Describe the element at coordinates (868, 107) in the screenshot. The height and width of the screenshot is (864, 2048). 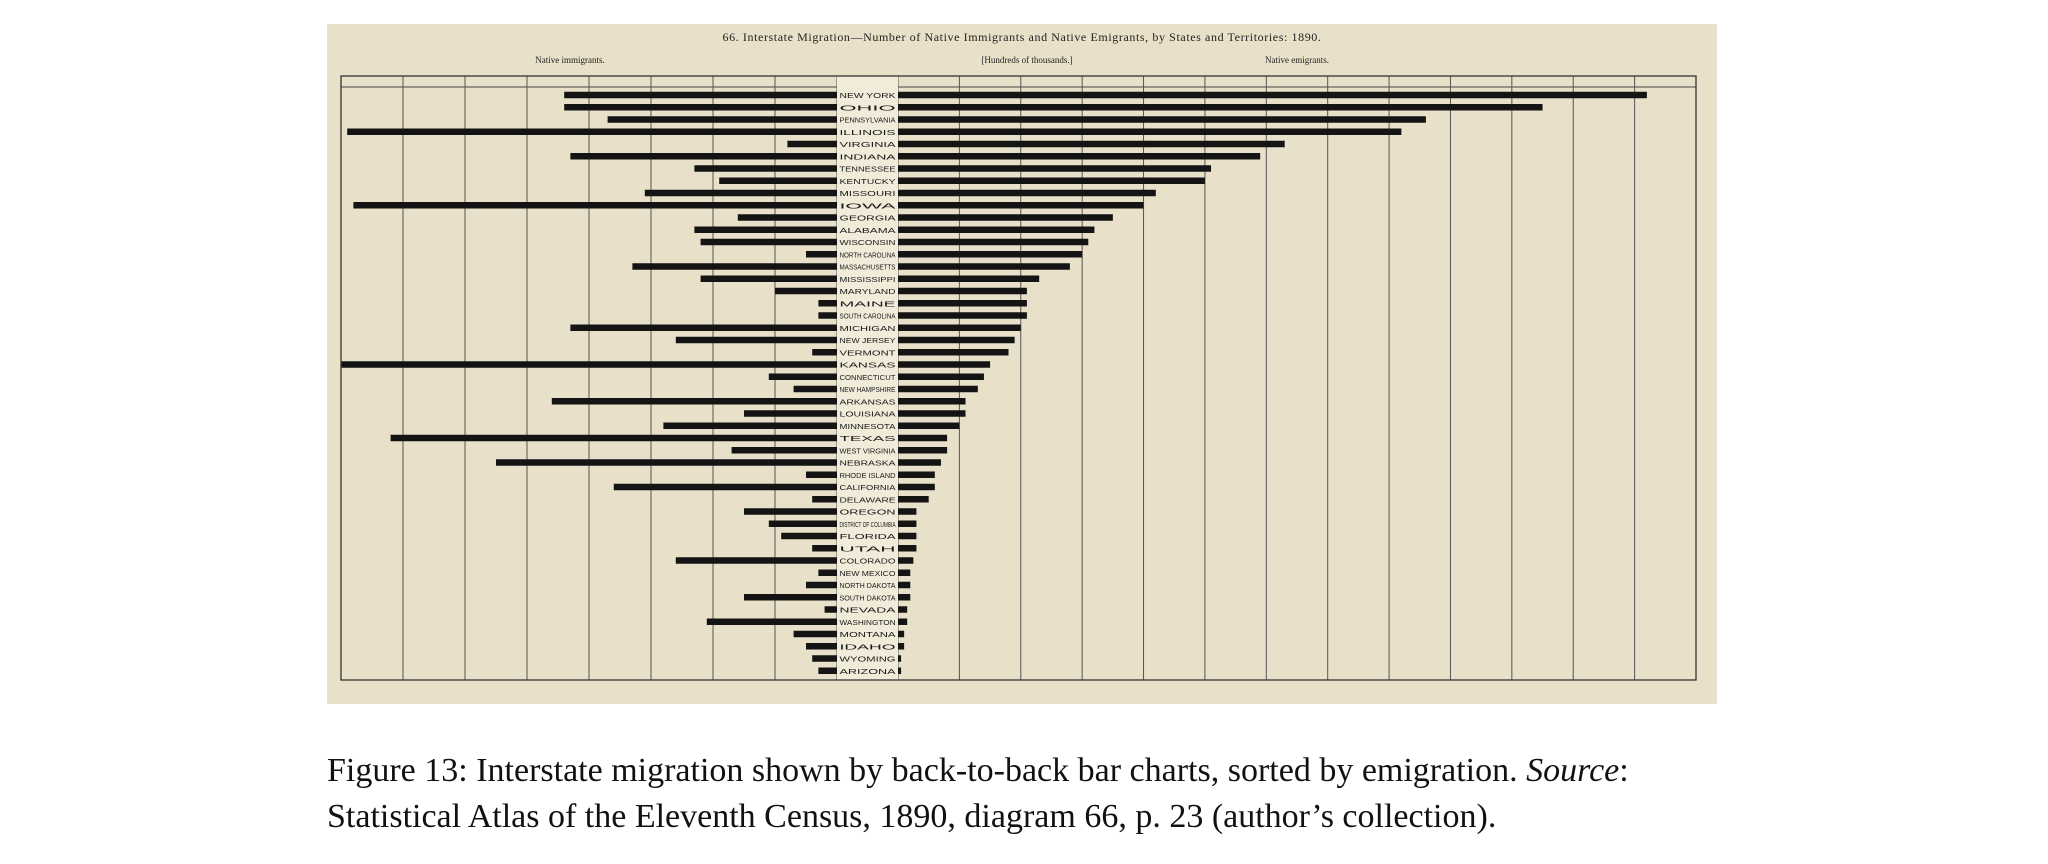
I see `state-label: OHIO` at that location.